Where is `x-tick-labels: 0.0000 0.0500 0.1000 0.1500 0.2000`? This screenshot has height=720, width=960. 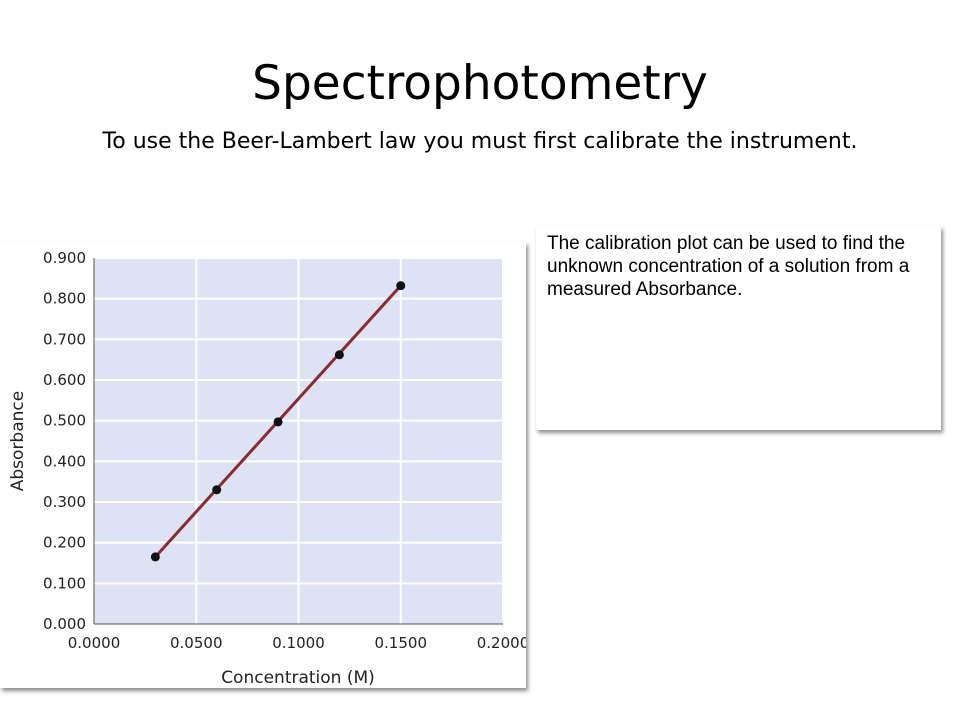 x-tick-labels: 0.0000 0.0500 0.1000 0.1500 0.2000 is located at coordinates (297, 643).